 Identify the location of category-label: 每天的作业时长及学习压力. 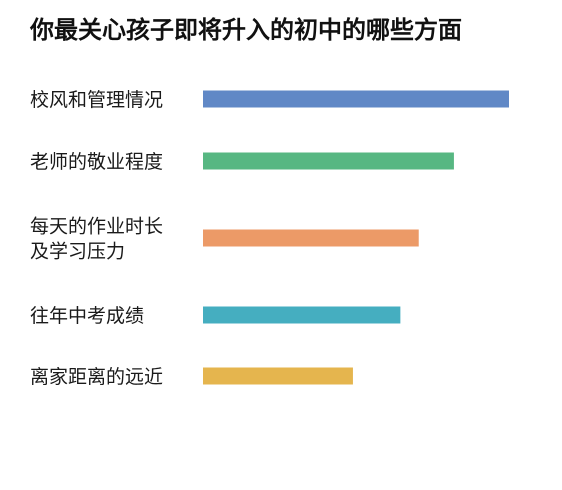
(96, 239).